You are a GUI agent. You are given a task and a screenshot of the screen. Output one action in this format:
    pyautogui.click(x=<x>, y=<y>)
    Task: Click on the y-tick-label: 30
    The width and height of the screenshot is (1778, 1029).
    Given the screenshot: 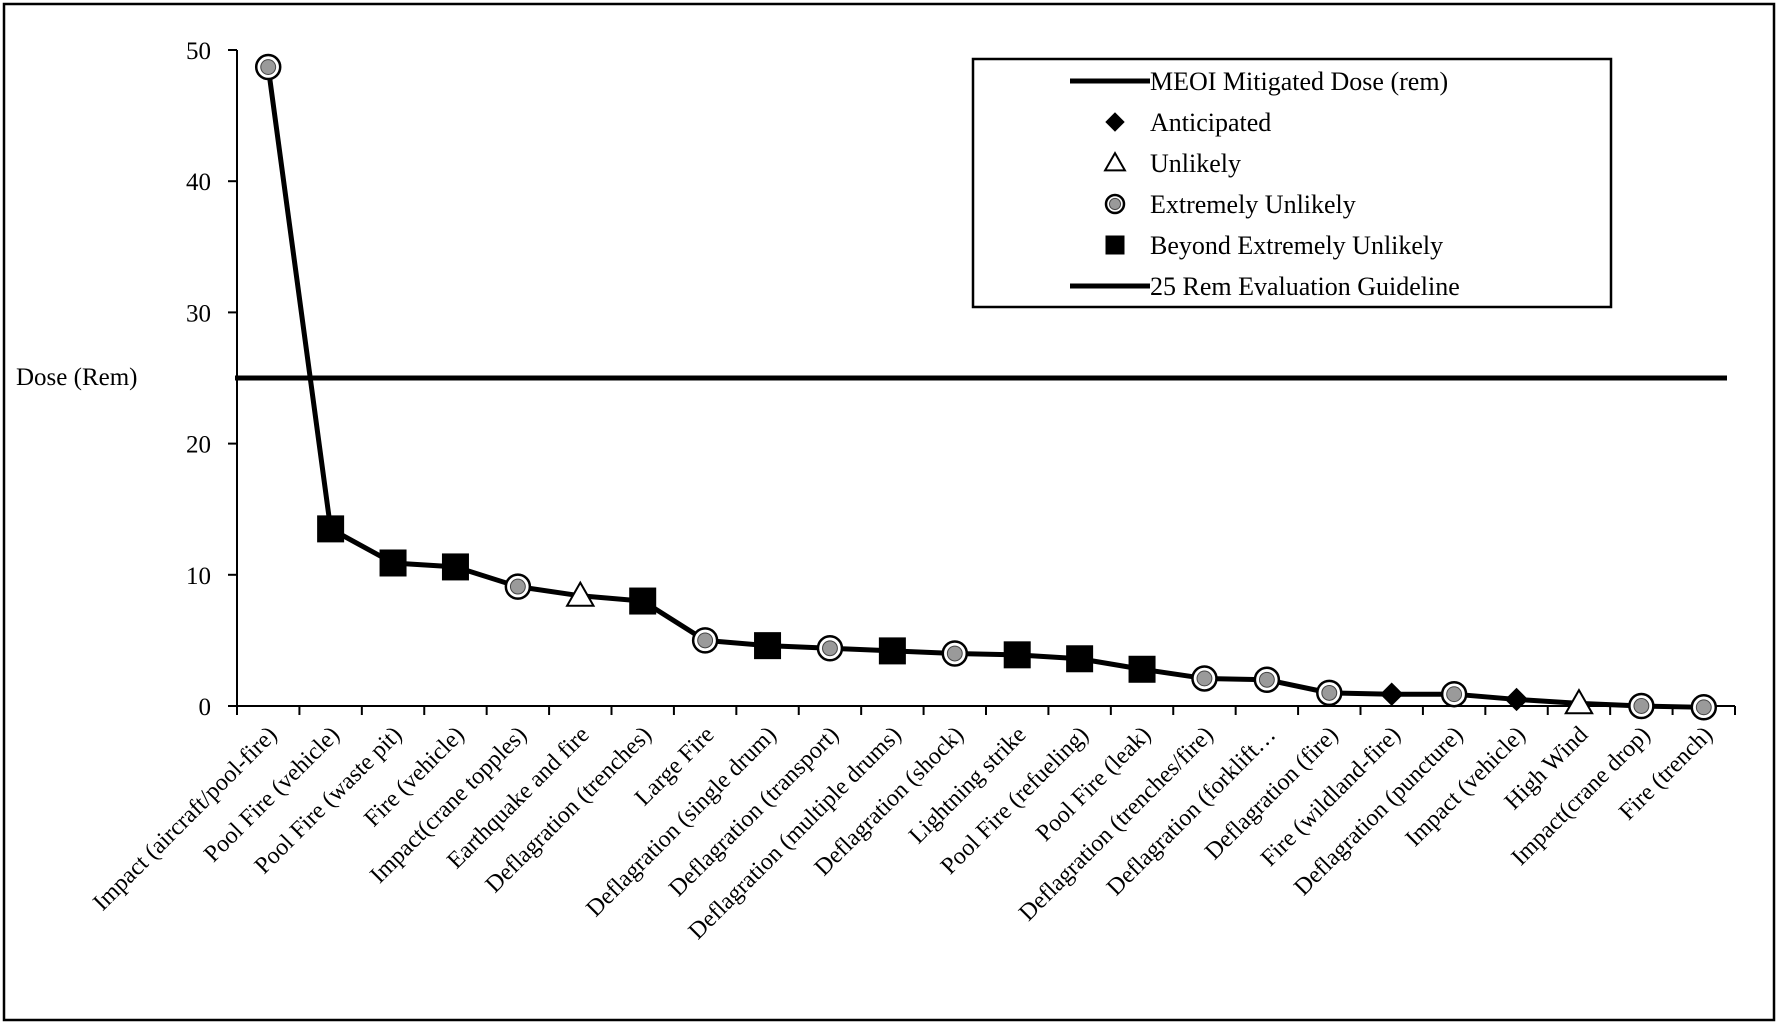 What is the action you would take?
    pyautogui.click(x=198, y=313)
    